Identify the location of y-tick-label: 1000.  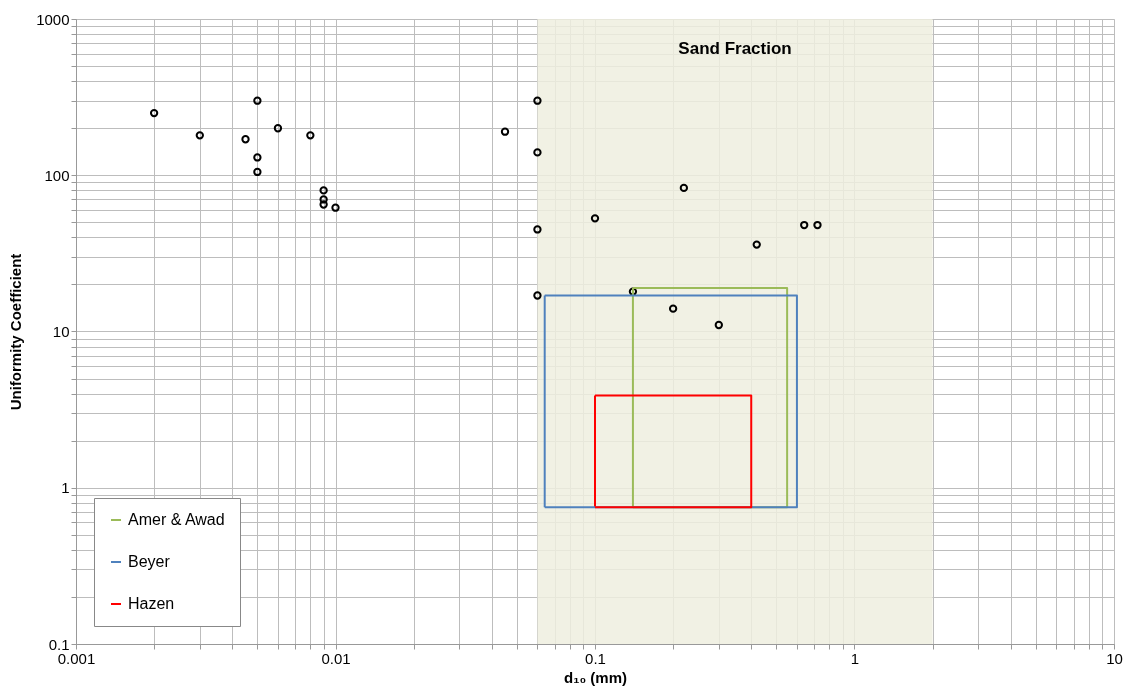
(53, 19).